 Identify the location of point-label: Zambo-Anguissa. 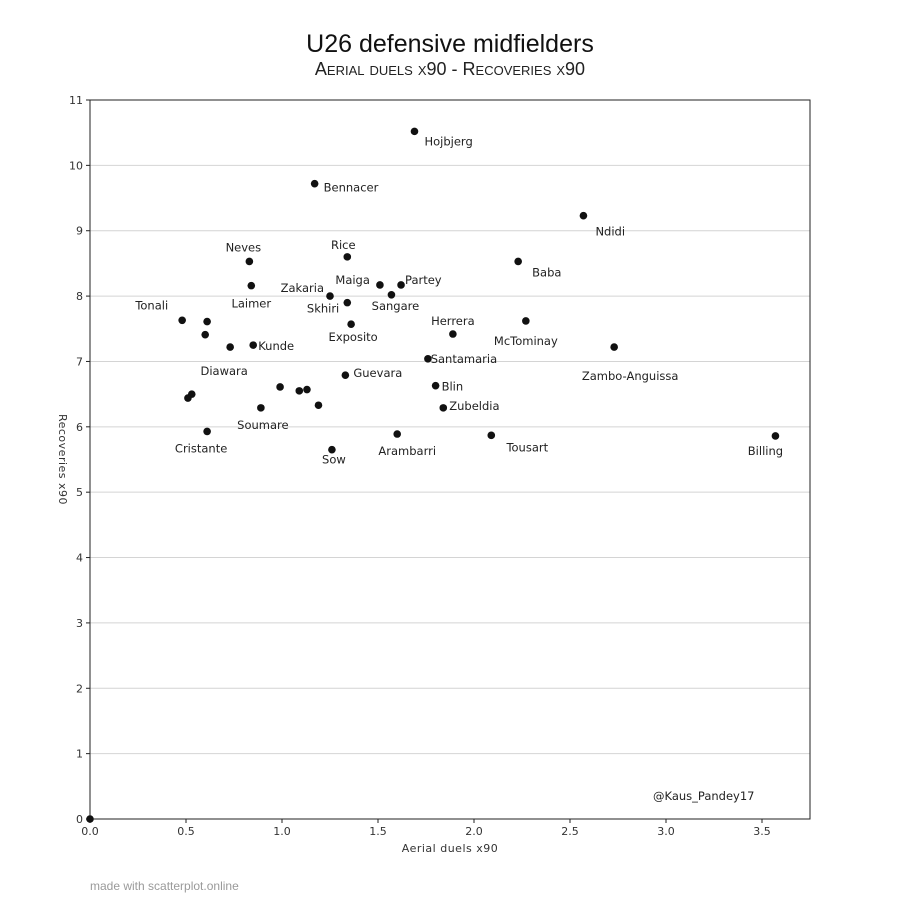
(630, 376).